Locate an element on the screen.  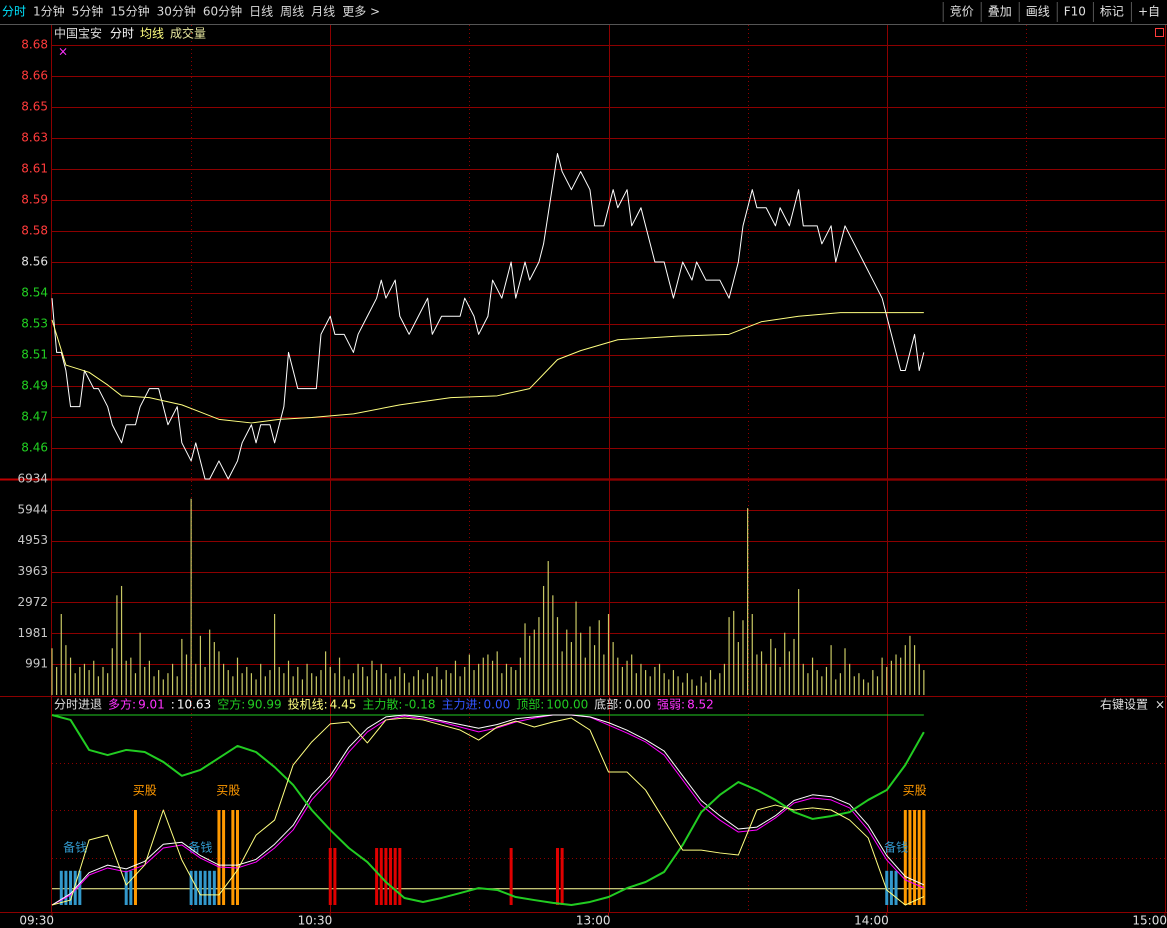
tab: 5分钟 is located at coordinates (88, 11).